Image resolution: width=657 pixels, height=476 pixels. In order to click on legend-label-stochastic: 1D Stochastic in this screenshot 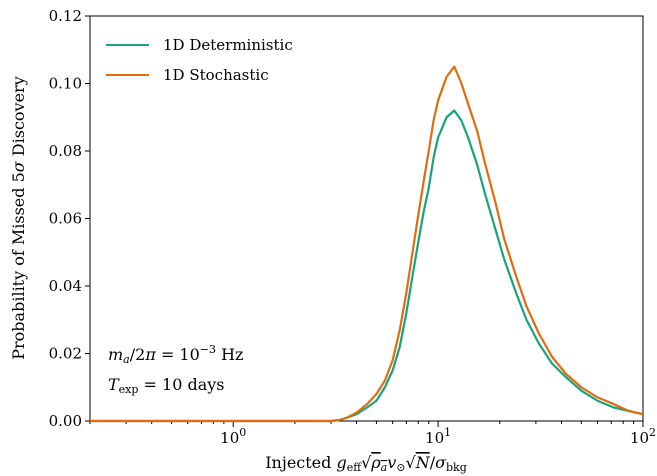, I will do `click(216, 75)`.